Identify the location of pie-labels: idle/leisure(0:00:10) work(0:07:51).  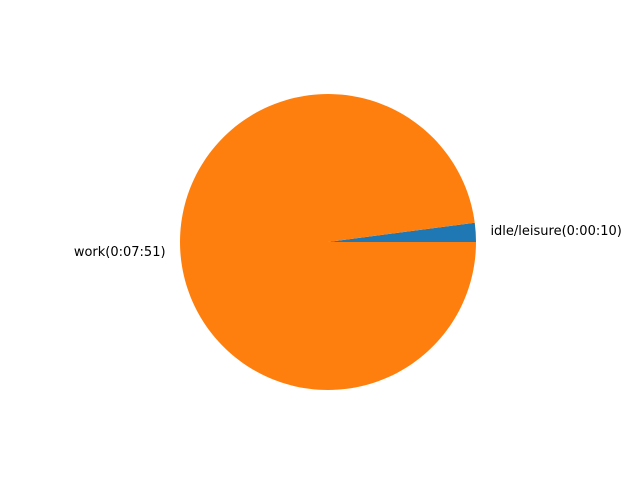
(348, 242).